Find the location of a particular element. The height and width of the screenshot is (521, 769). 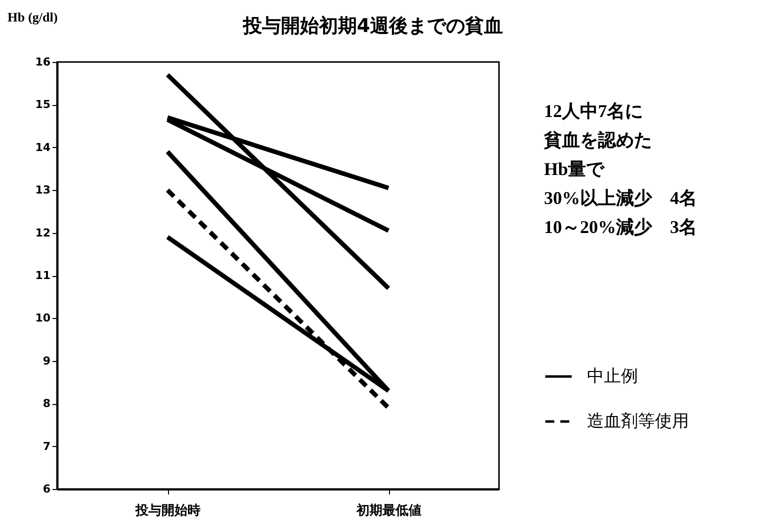

y-tick-label: 6 is located at coordinates (46, 489).